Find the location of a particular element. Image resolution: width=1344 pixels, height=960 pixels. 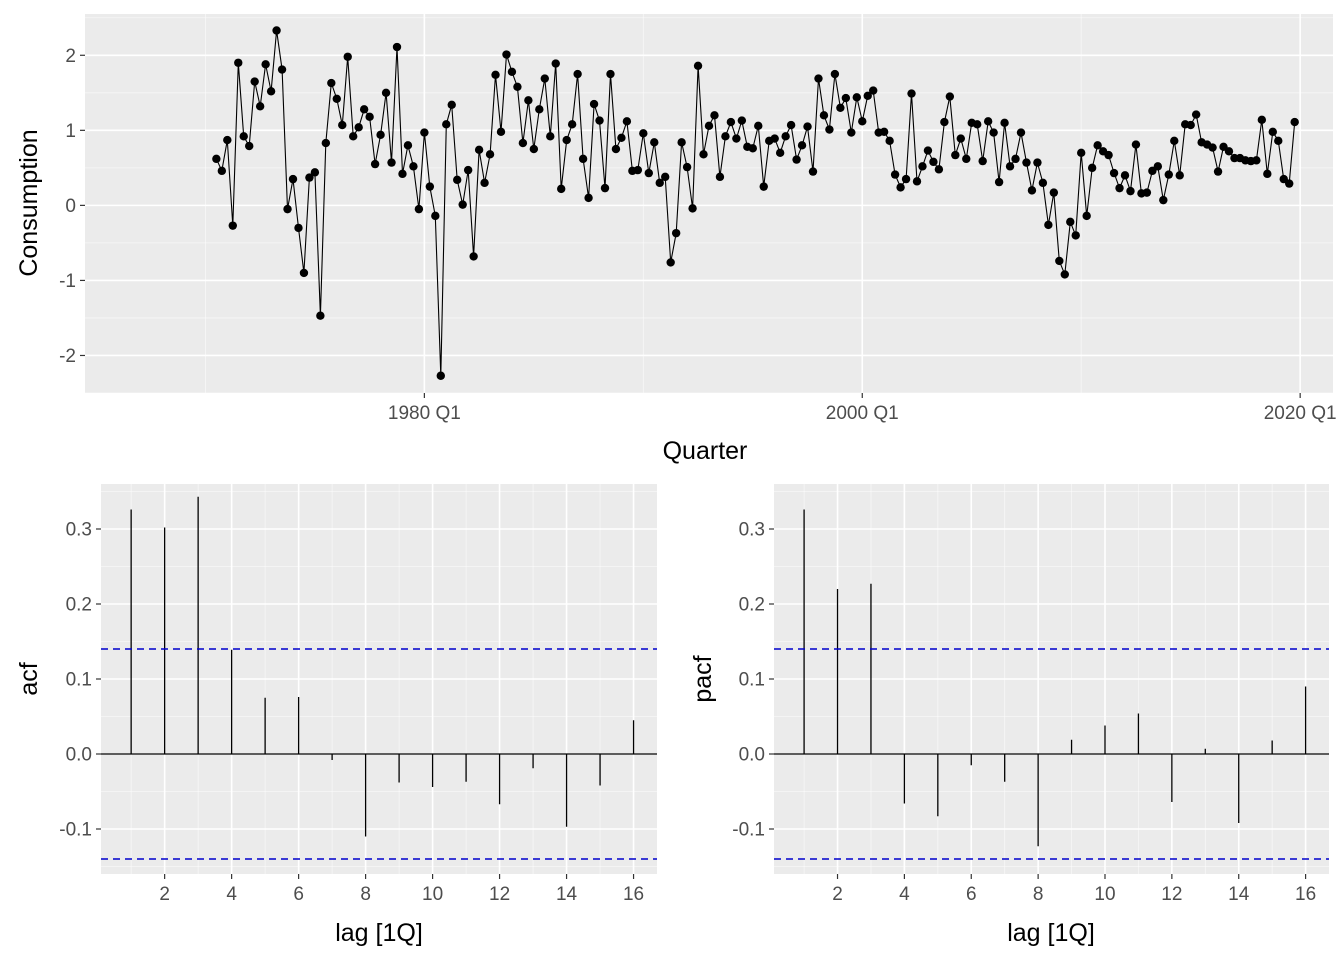

acf-x-tick-label: 4 is located at coordinates (231, 894).